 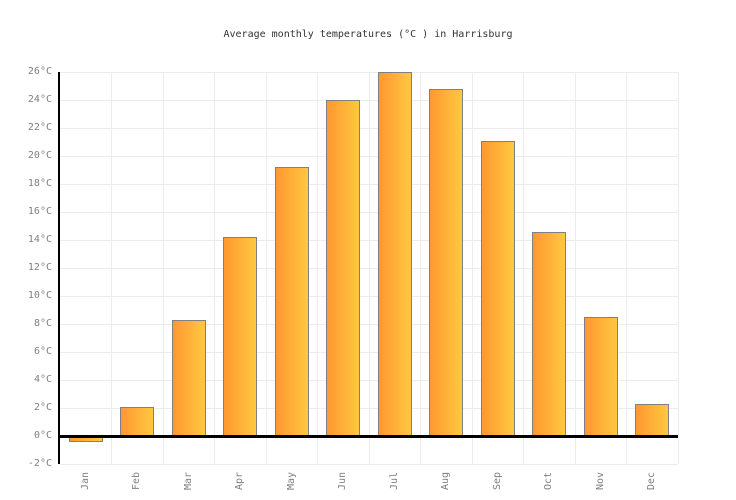 What do you see at coordinates (39, 239) in the screenshot?
I see `y-tick-label: 14°C` at bounding box center [39, 239].